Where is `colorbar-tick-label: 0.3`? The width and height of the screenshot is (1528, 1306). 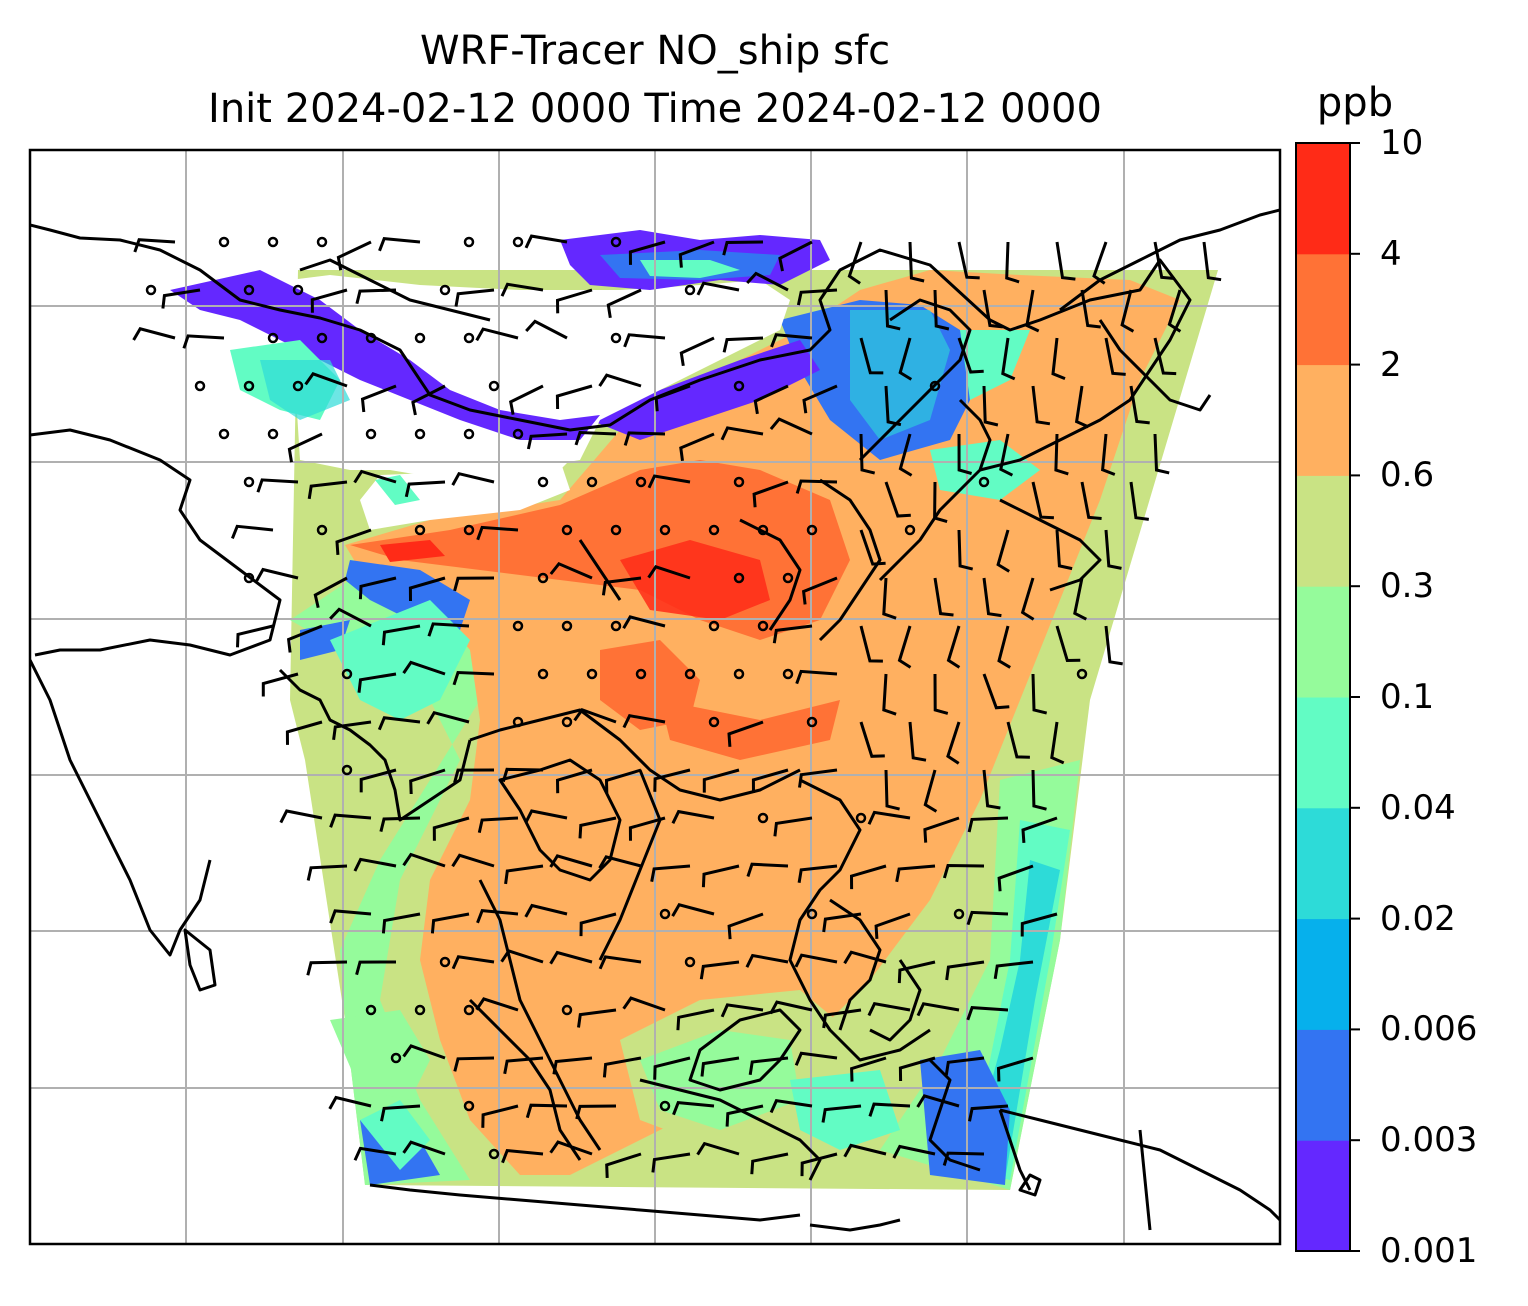 colorbar-tick-label: 0.3 is located at coordinates (1407, 586).